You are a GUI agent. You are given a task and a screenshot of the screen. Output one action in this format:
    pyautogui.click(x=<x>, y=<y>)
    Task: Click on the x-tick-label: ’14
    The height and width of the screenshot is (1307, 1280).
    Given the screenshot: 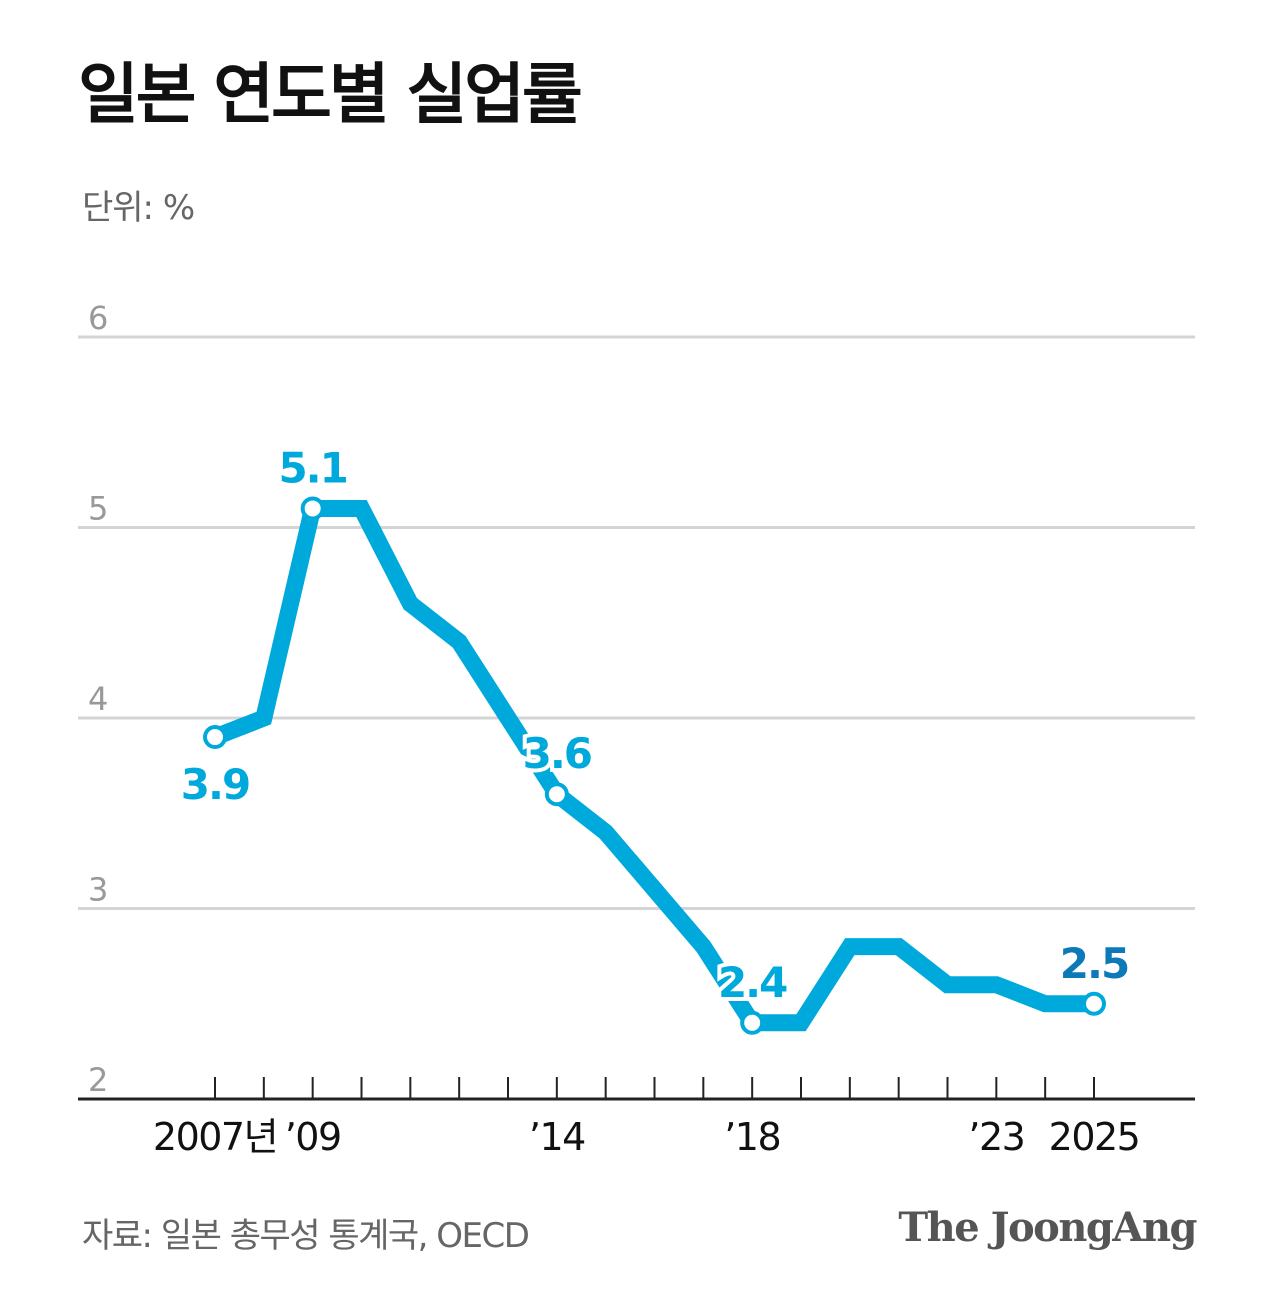 What is the action you would take?
    pyautogui.click(x=557, y=1137)
    